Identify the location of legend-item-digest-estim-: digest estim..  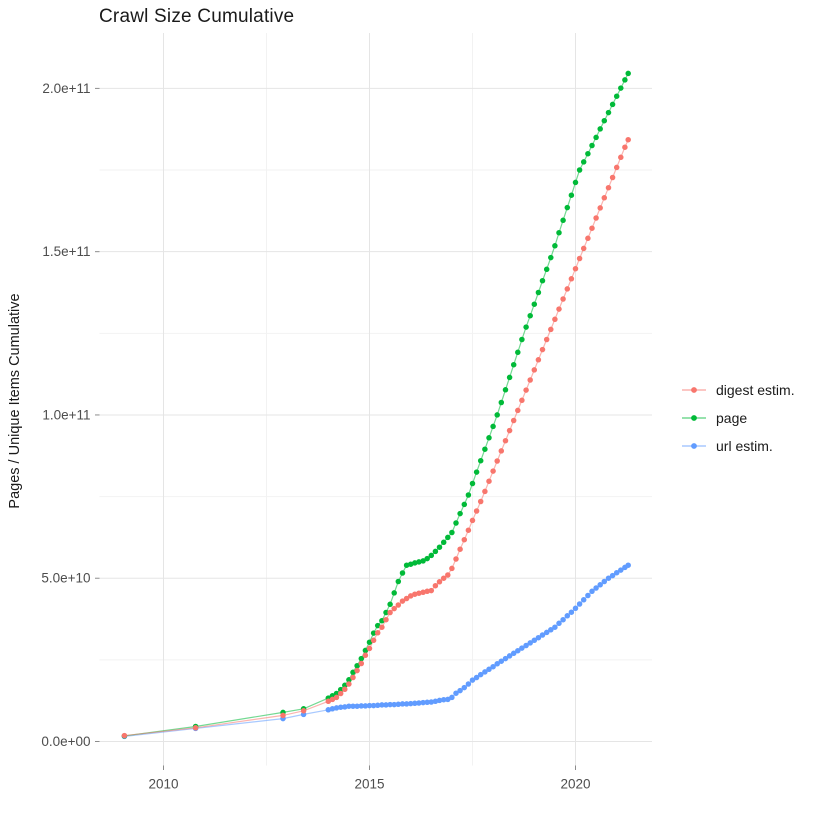
(738, 389).